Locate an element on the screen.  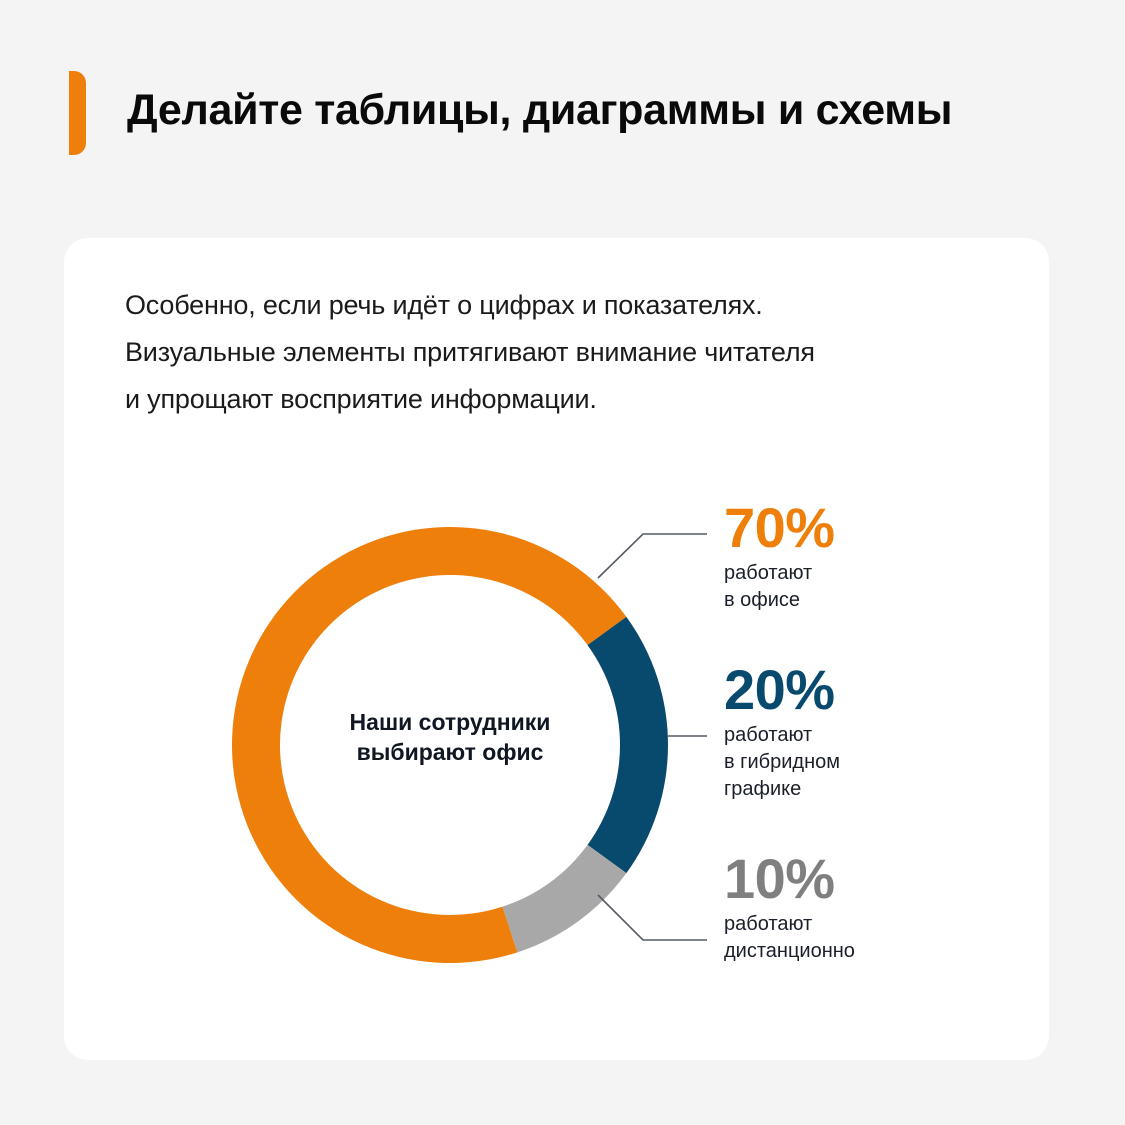
intro-line: и упрощают восприятие информации. is located at coordinates (361, 399).